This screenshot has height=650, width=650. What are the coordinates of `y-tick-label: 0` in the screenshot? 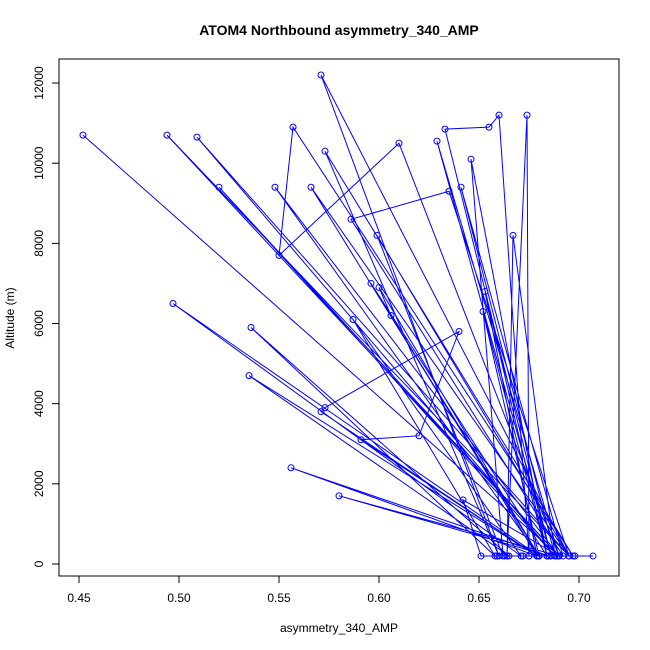 It's located at (39, 563).